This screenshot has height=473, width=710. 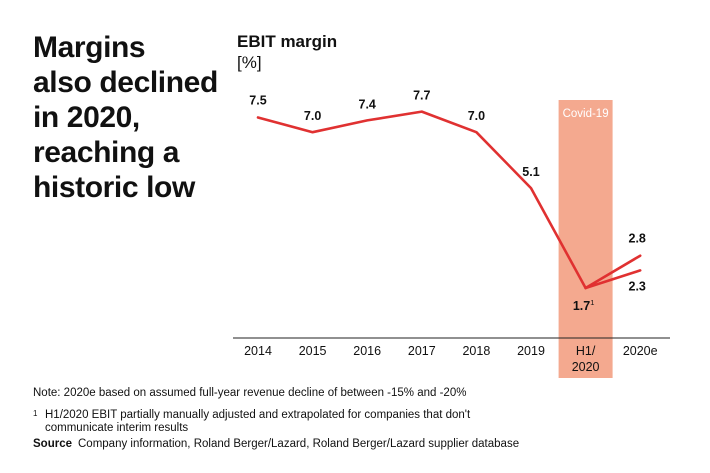 I want to click on data-label: 1.71, so click(x=584, y=305).